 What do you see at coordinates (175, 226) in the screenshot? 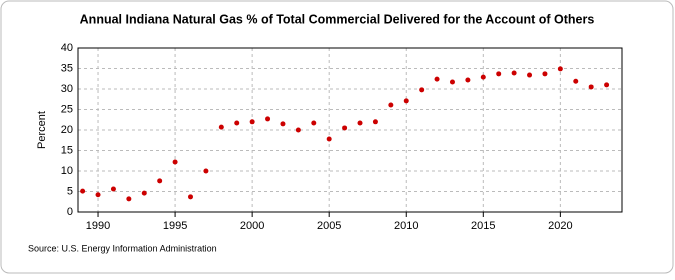
I see `x-tick-label: 1995` at bounding box center [175, 226].